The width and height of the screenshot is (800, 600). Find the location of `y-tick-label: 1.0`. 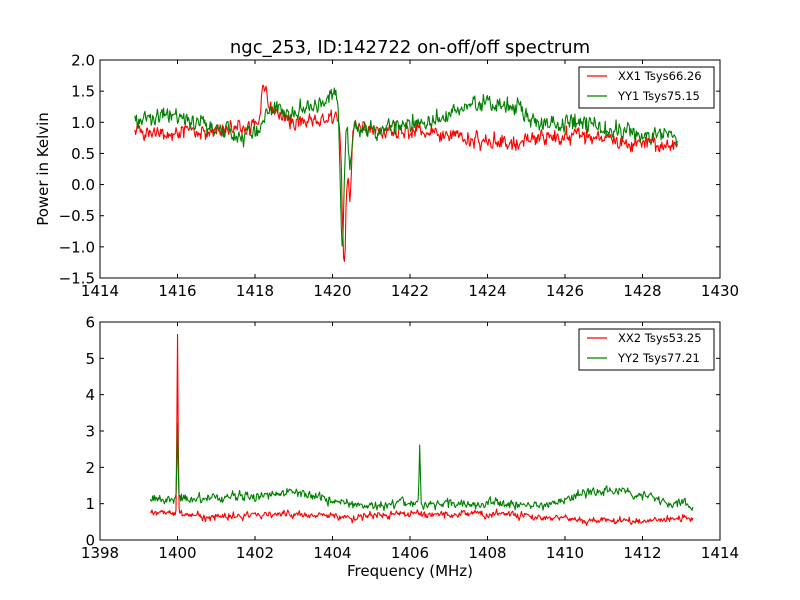

y-tick-label: 1.0 is located at coordinates (83, 123).